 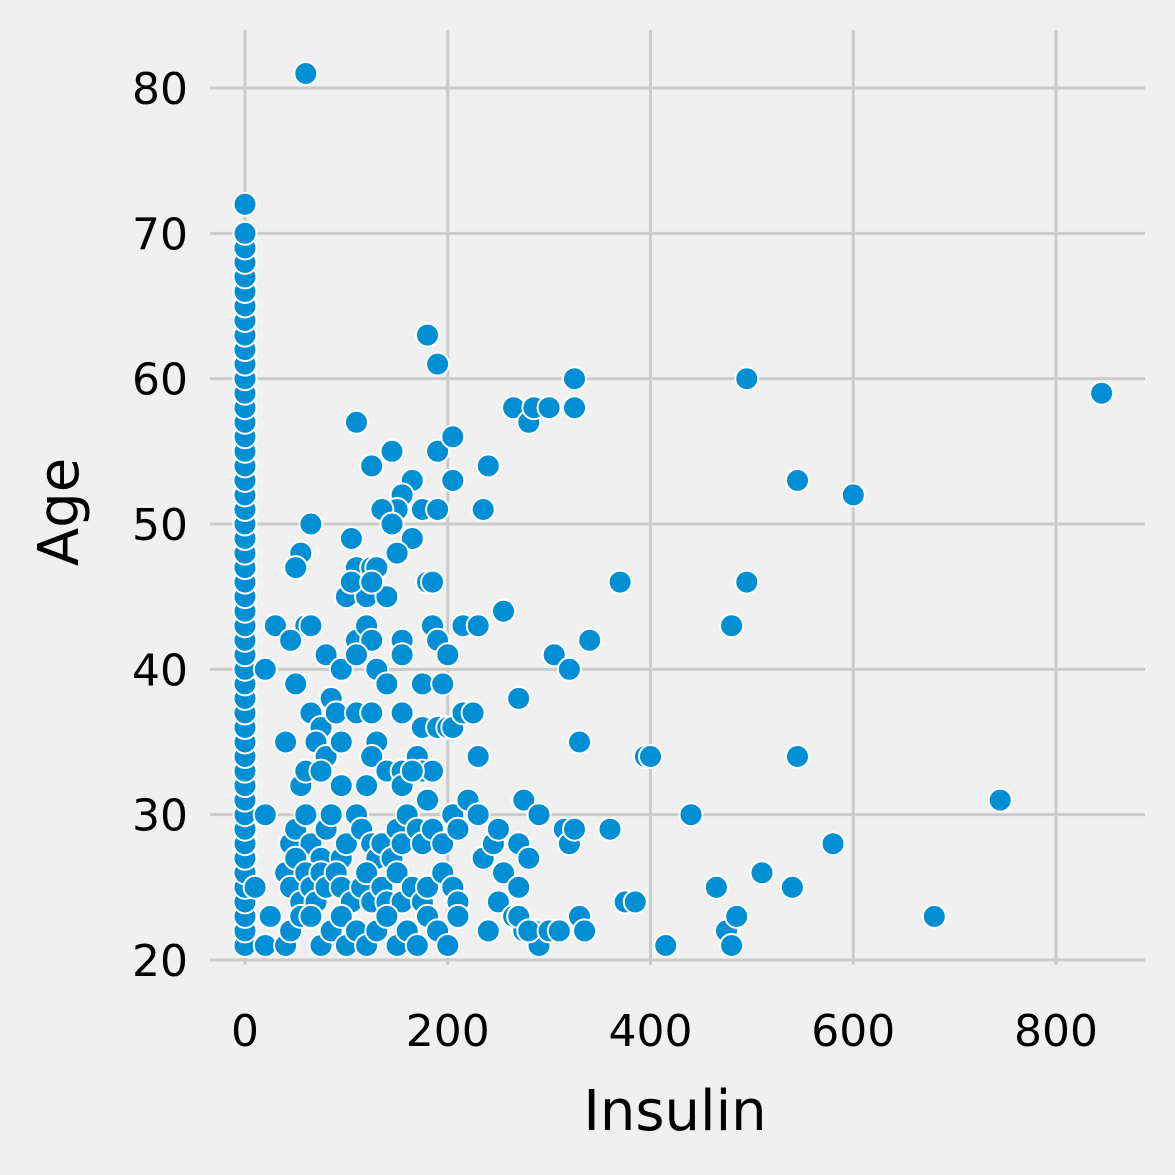 What do you see at coordinates (853, 1031) in the screenshot?
I see `x-tick-label: 600` at bounding box center [853, 1031].